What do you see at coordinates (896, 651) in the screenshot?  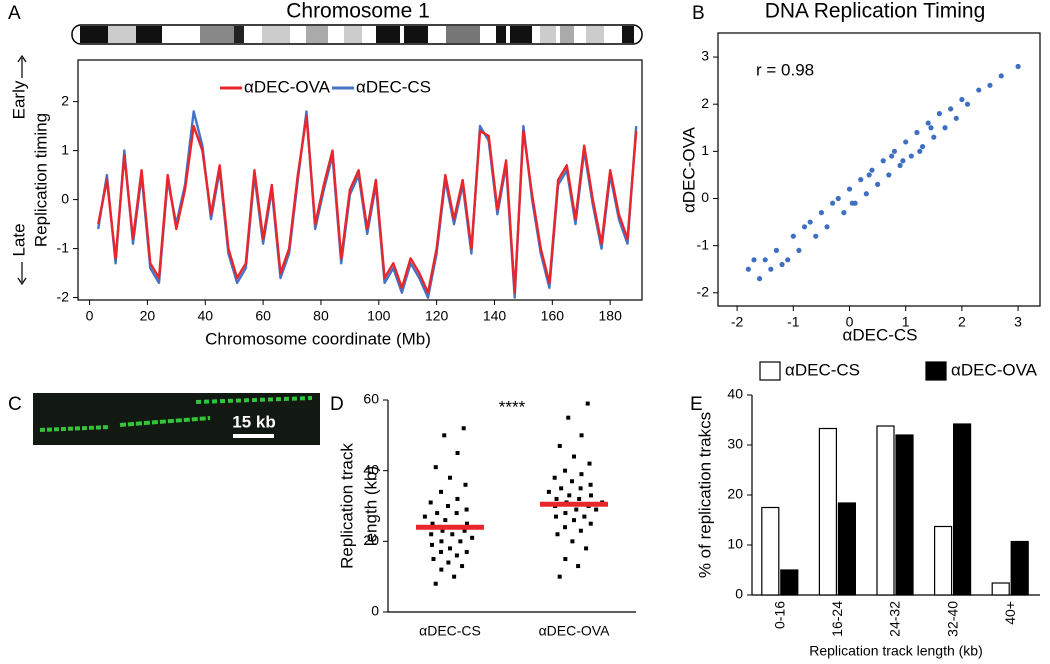 I see `x-axis-label: Replication track length (kb)` at bounding box center [896, 651].